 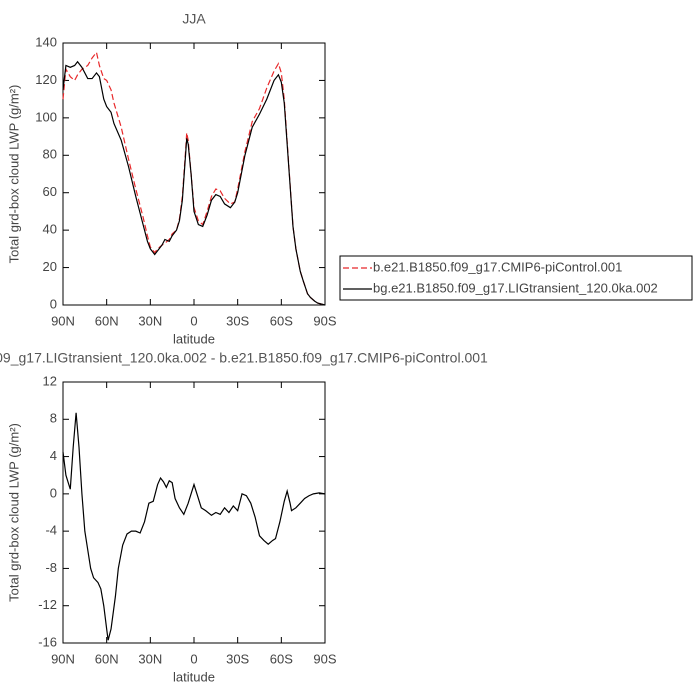 What do you see at coordinates (497, 266) in the screenshot?
I see `legend-label: b.e21.B1850.f09_g17.CMIP6-piControl.001` at bounding box center [497, 266].